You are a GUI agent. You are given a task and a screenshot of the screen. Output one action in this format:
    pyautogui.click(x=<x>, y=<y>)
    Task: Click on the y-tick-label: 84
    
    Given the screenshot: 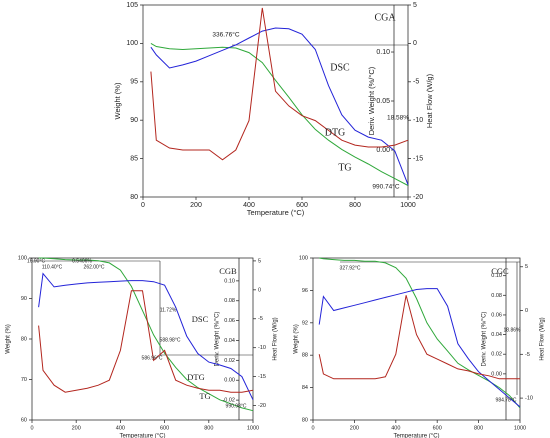 What is the action you would take?
    pyautogui.click(x=305, y=388)
    